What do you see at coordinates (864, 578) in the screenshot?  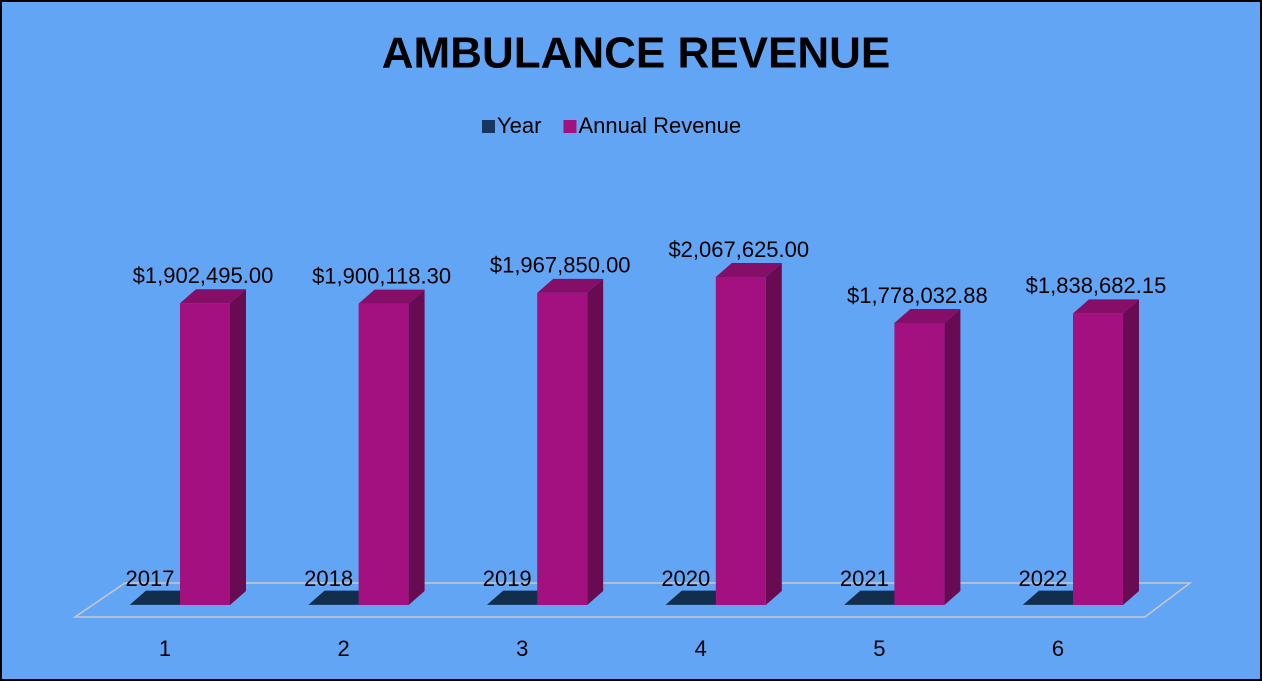 I see `data-label: 2021` at bounding box center [864, 578].